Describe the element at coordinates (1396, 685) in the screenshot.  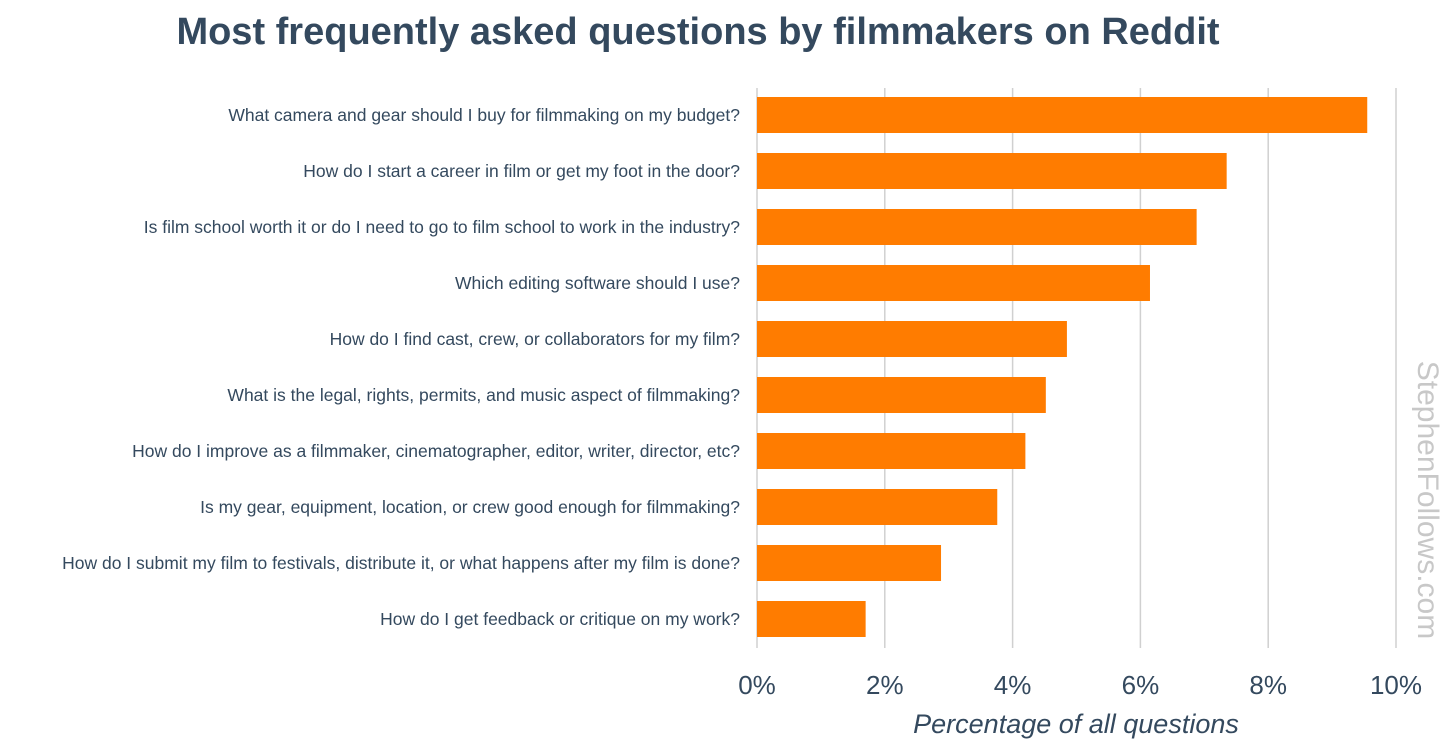
I see `x-tick-label: 10%` at that location.